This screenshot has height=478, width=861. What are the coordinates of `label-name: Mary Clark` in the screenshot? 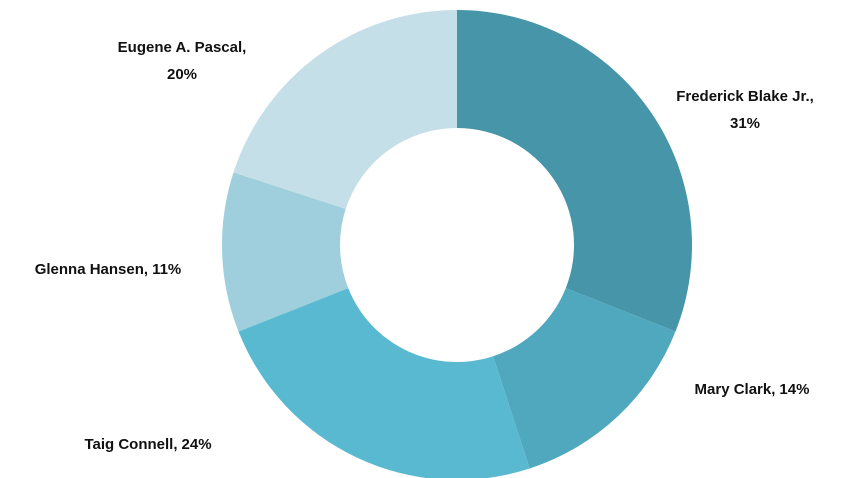 It's located at (733, 389).